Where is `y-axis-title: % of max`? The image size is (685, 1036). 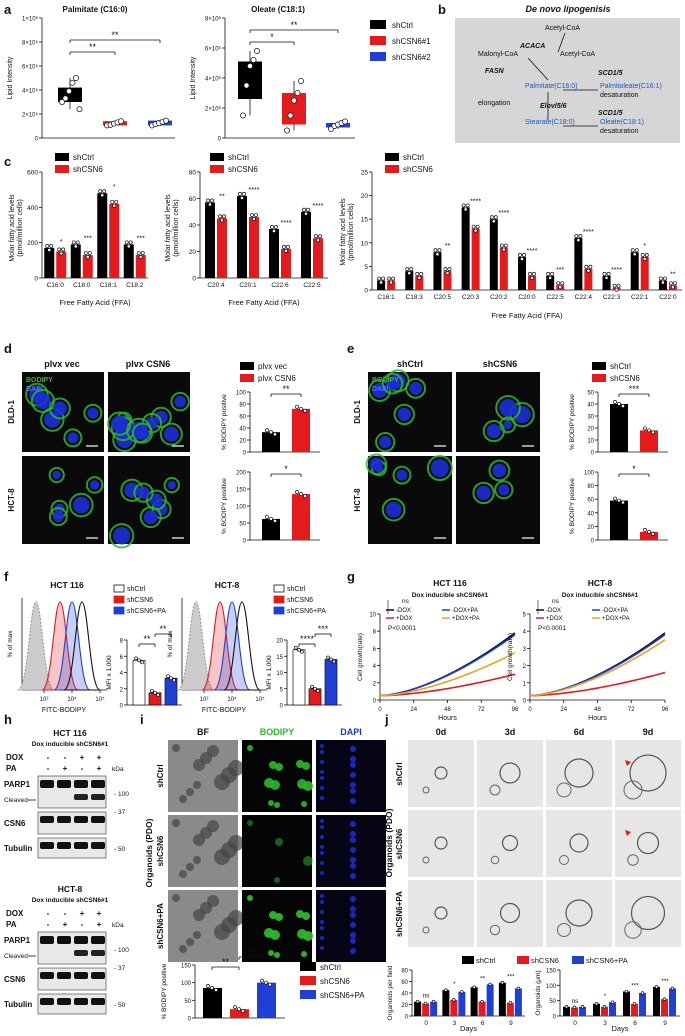
y-axis-title: % of max is located at coordinates (170, 644).